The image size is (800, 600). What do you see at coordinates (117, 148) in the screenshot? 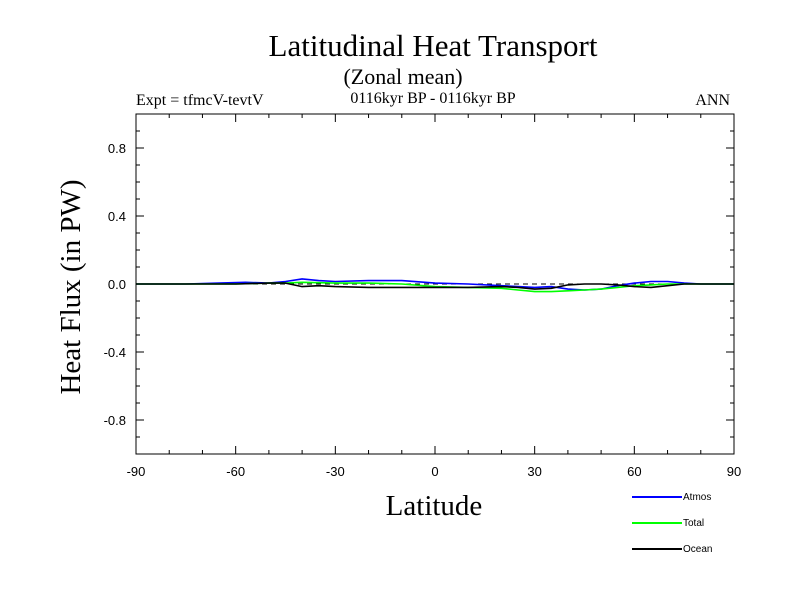
I see `y-tick-label: 0.8` at bounding box center [117, 148].